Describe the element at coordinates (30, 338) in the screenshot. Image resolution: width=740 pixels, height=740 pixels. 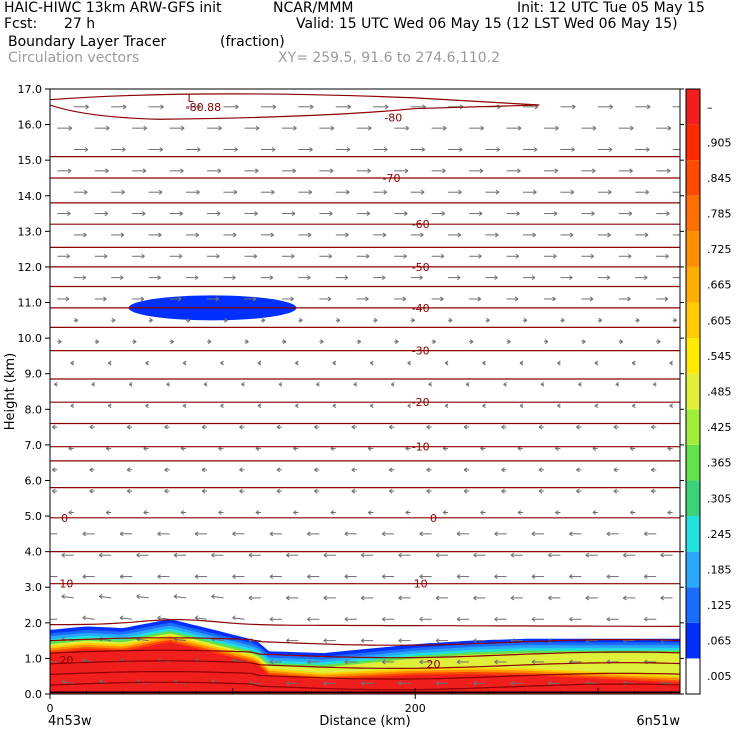
I see `y-tick-label: 10.0` at that location.